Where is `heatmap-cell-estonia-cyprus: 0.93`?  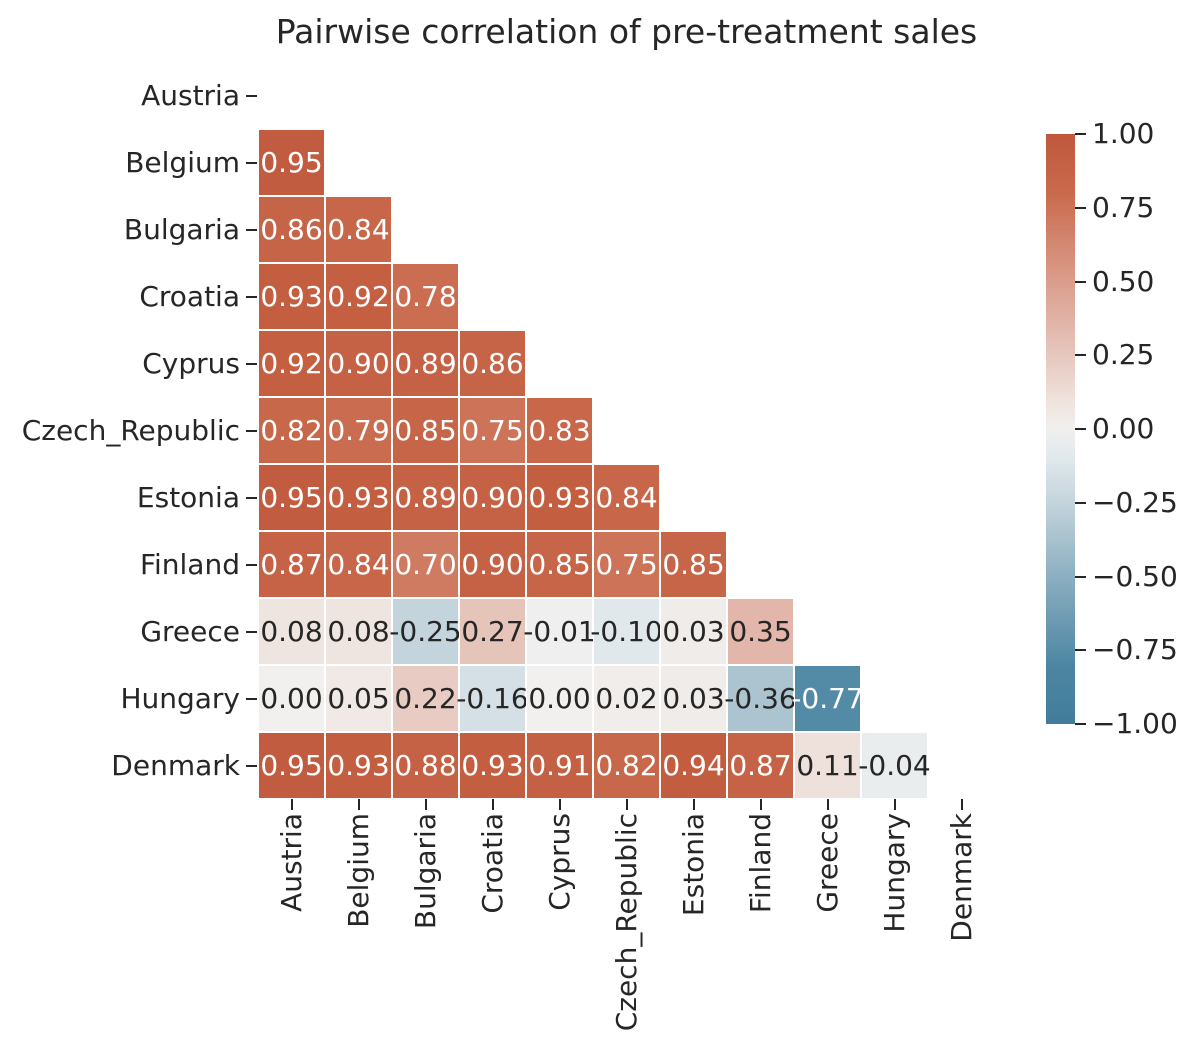
heatmap-cell-estonia-cyprus: 0.93 is located at coordinates (559, 497).